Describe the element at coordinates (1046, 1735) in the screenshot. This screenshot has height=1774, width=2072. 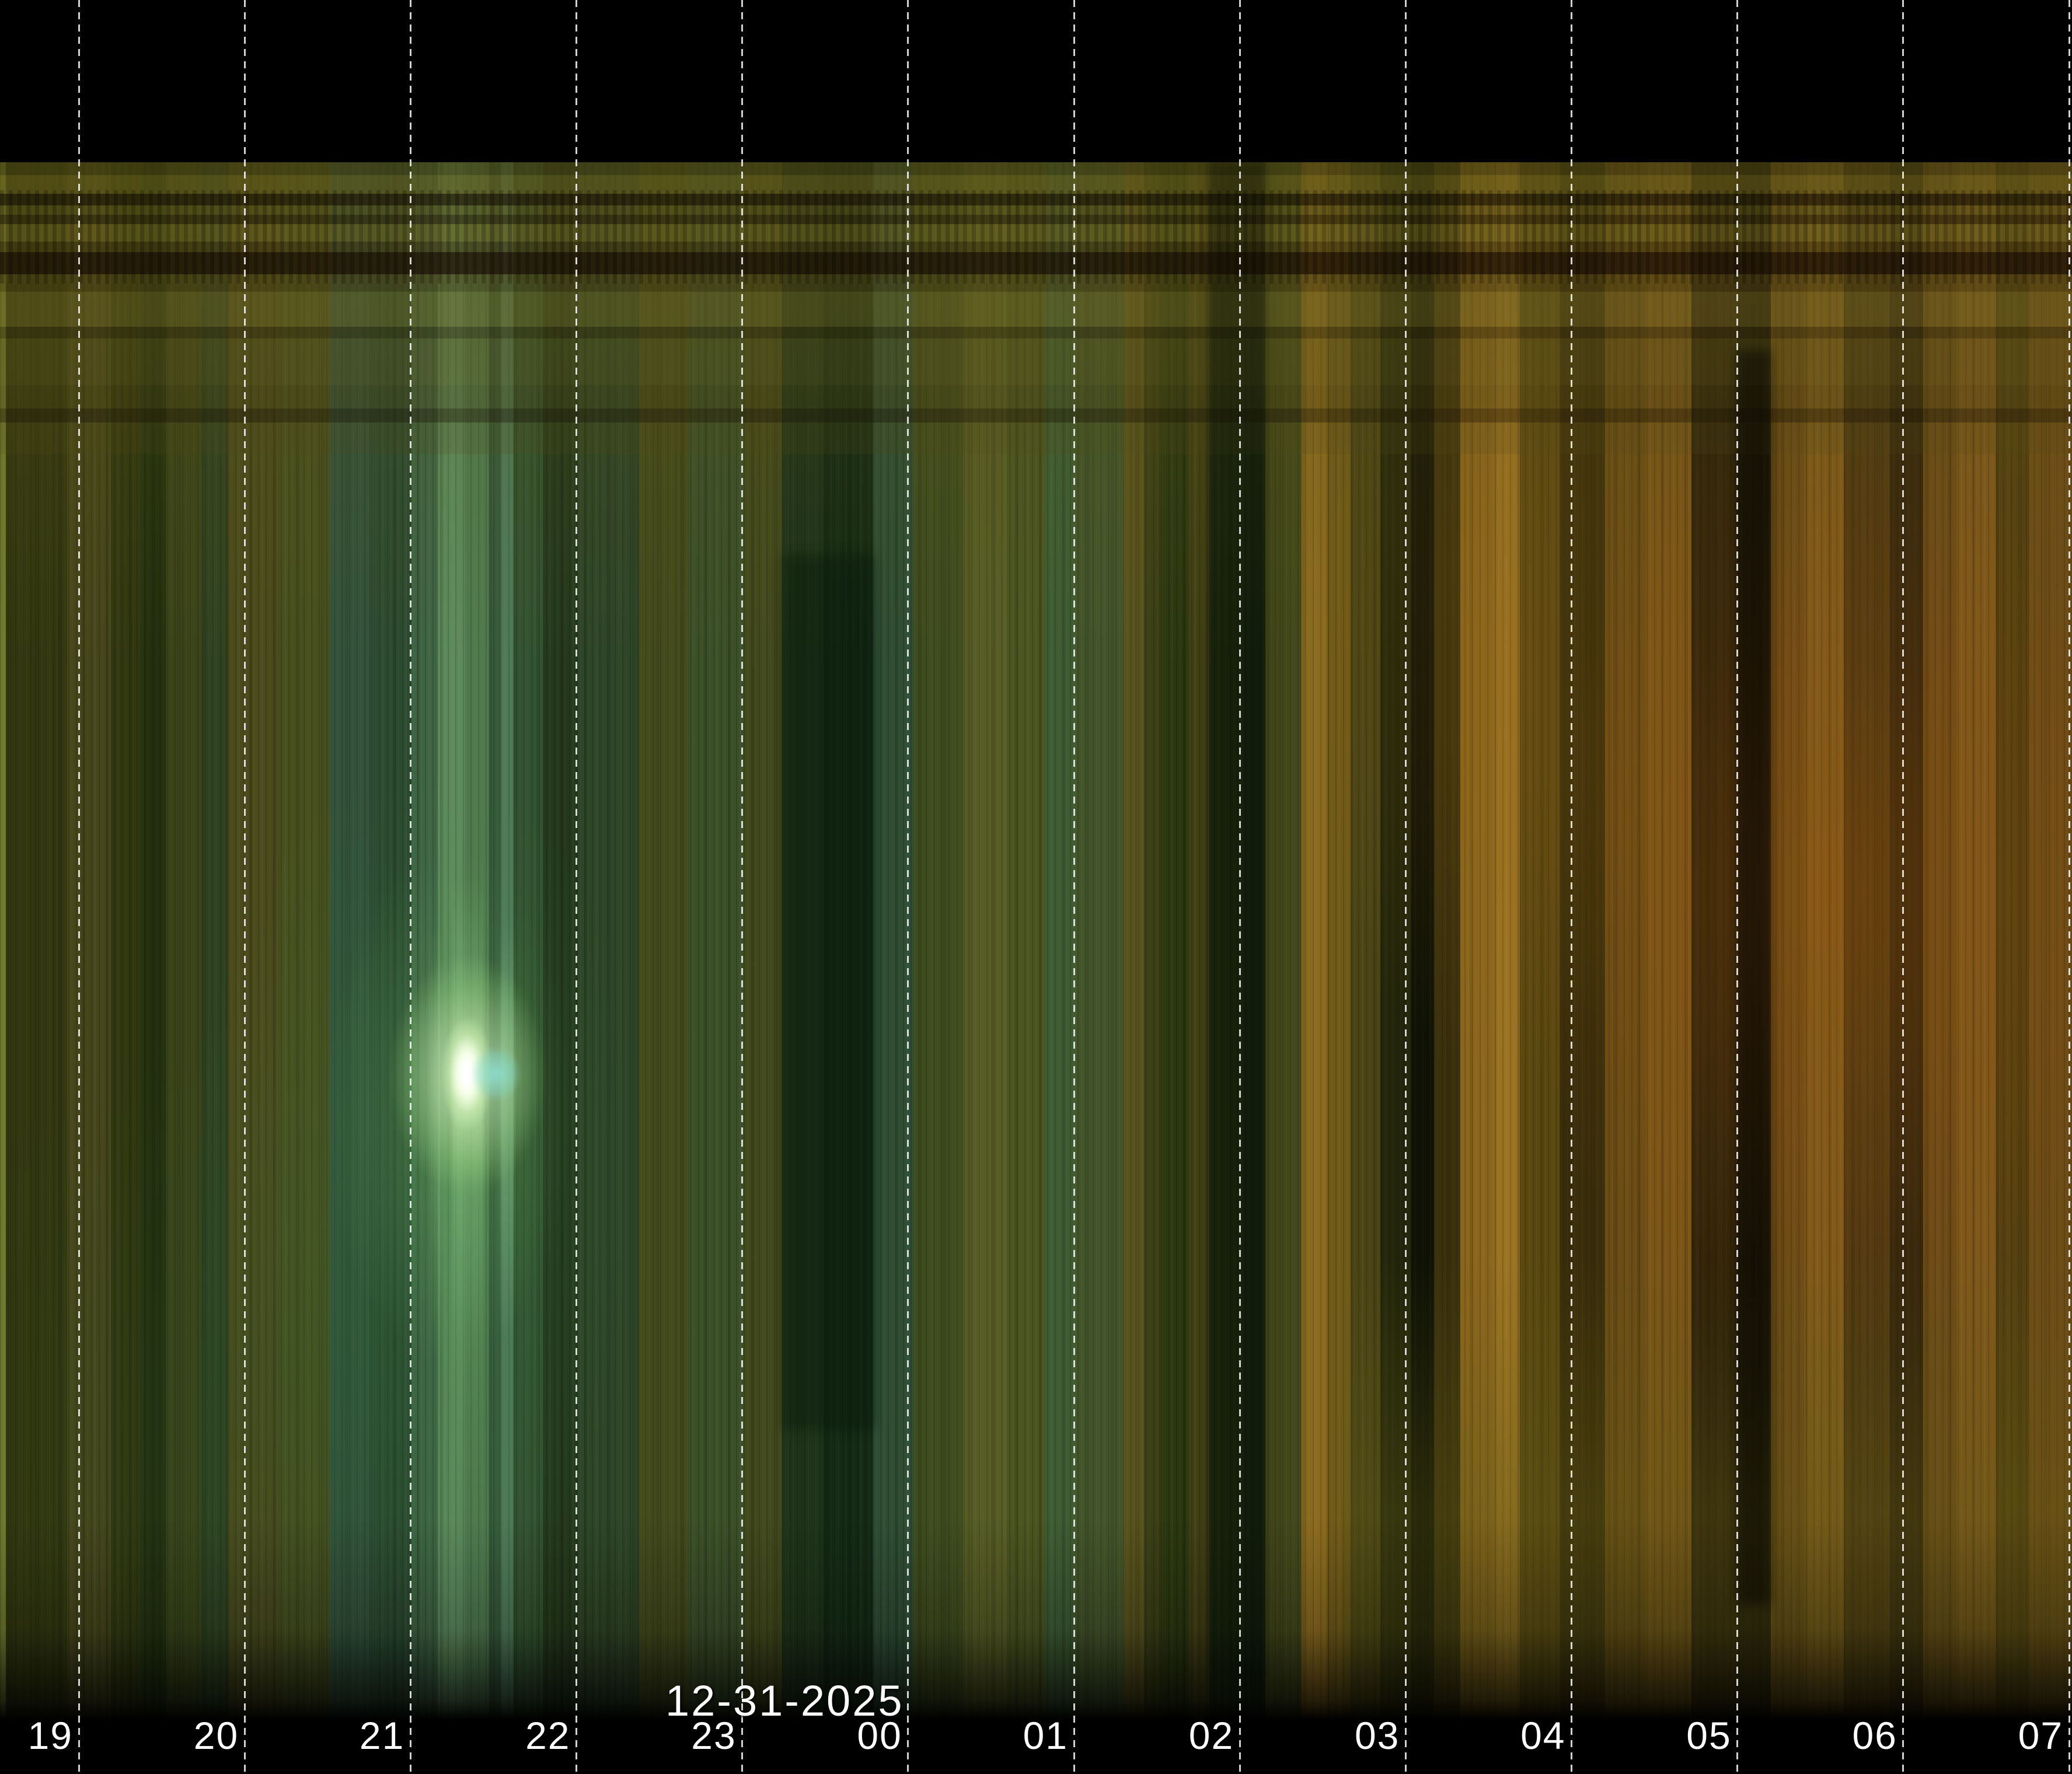
I see `hour-tick-label: 01` at that location.